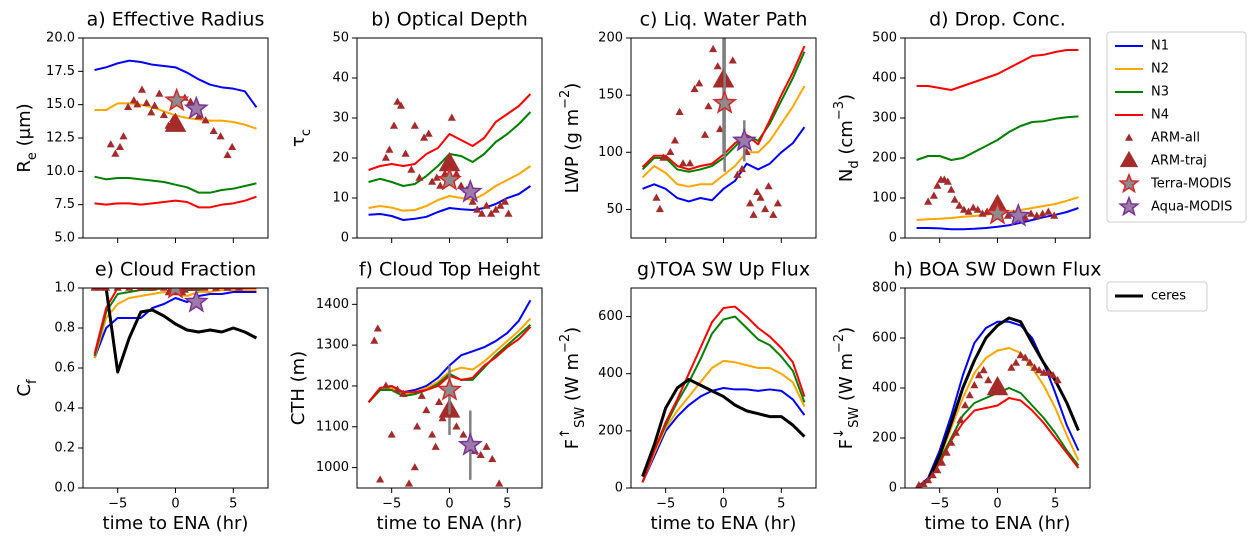 Image resolution: width=1250 pixels, height=539 pixels. What do you see at coordinates (884, 118) in the screenshot?
I see `y-tick-label: 300` at bounding box center [884, 118].